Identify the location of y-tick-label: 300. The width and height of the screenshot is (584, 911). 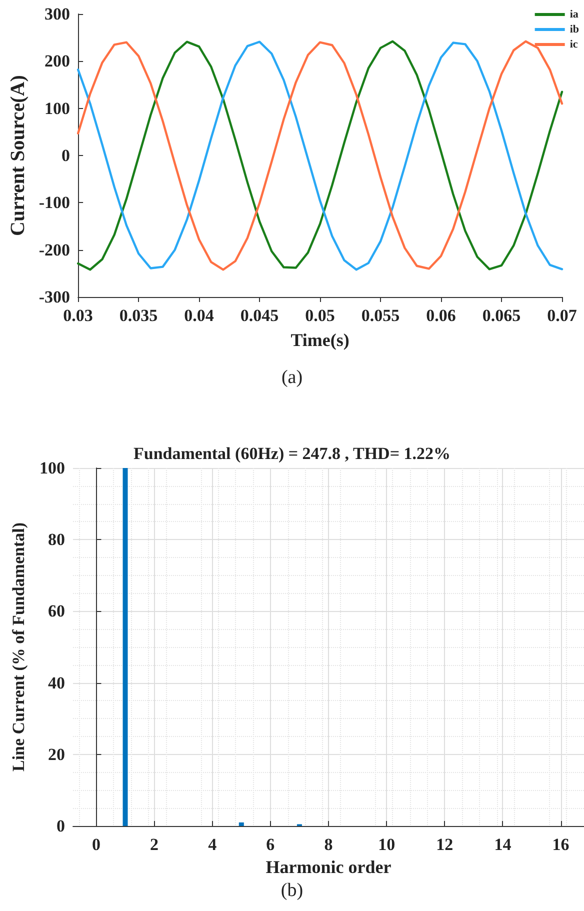
(57, 14).